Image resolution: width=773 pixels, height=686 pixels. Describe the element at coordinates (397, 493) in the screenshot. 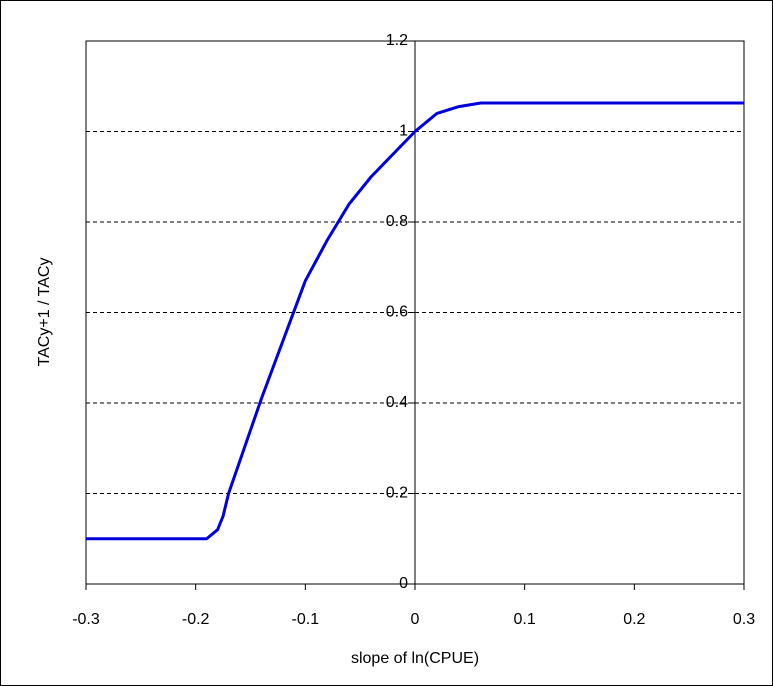

I see `y-tick-label: 0.2` at that location.